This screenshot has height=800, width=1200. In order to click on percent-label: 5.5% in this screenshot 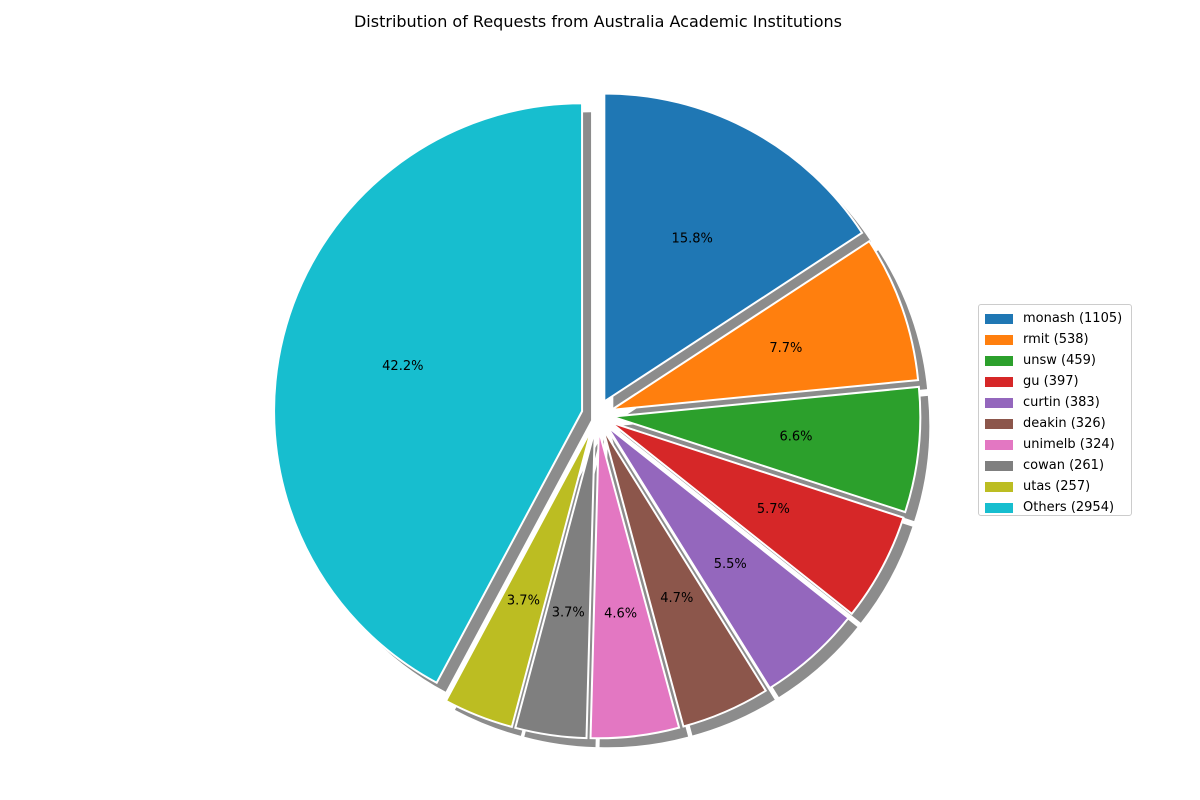, I will do `click(730, 564)`.